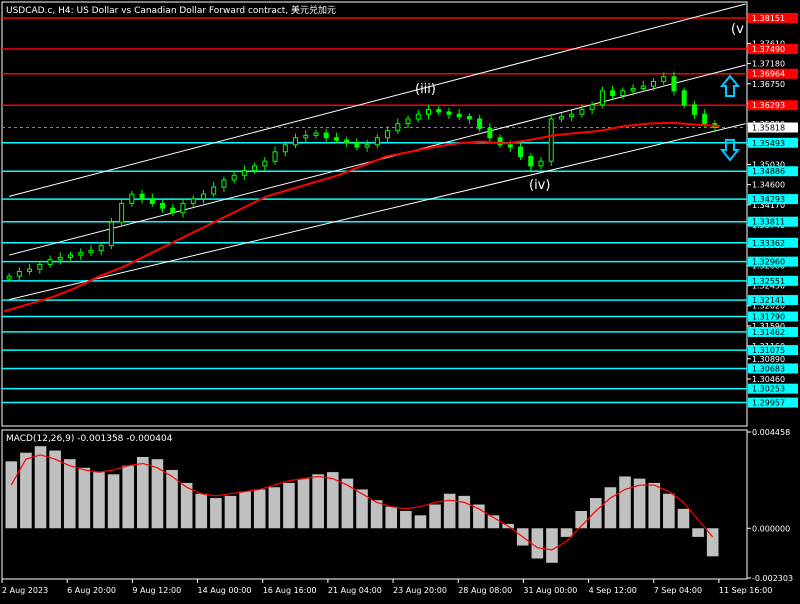 This screenshot has width=800, height=604. Describe the element at coordinates (768, 84) in the screenshot. I see `y-tick-label: 1.36750` at that location.